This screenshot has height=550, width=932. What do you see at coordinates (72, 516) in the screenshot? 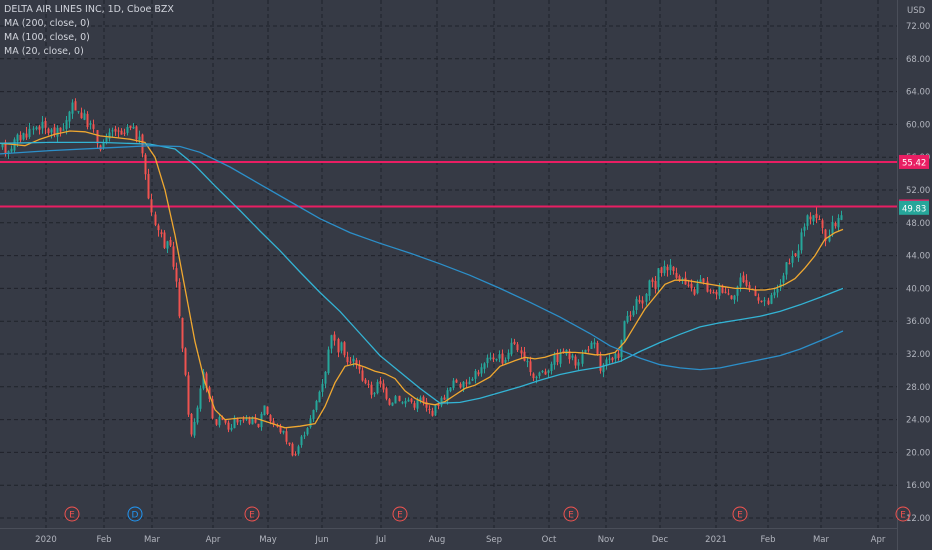
I see `event-label: E` at bounding box center [72, 516].